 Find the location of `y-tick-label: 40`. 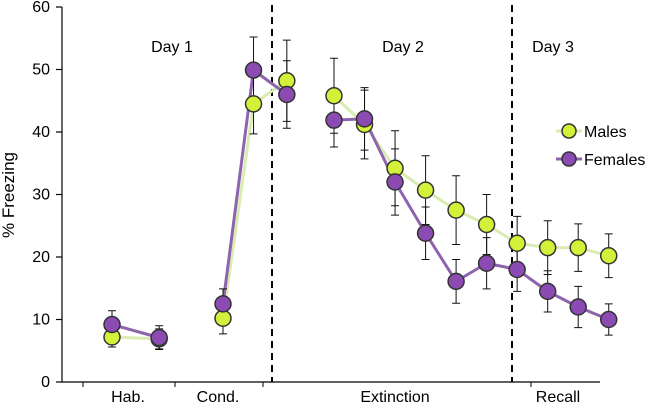

y-tick-label: 40 is located at coordinates (41, 132).